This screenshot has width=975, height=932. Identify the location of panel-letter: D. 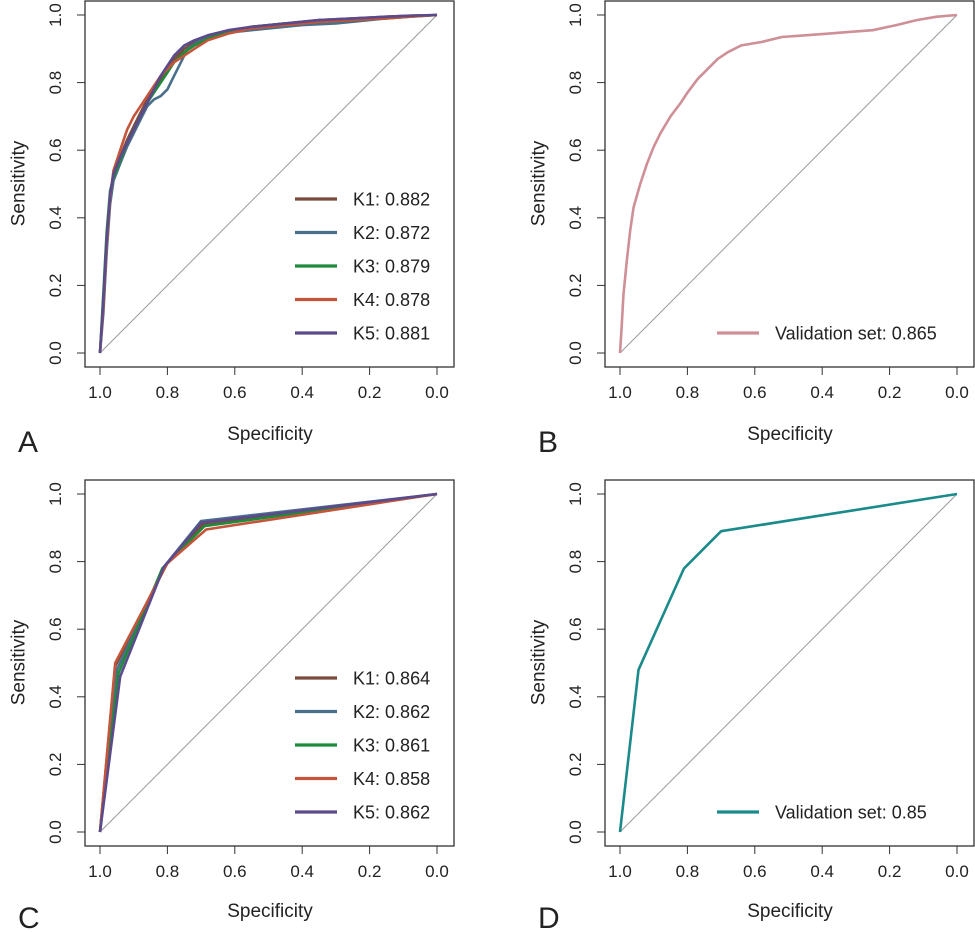
(549, 917).